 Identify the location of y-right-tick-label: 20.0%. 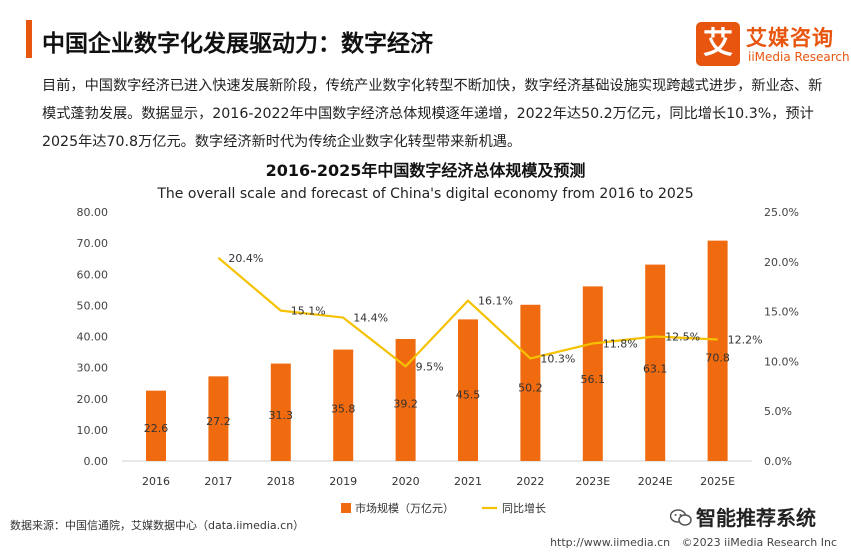
(781, 262).